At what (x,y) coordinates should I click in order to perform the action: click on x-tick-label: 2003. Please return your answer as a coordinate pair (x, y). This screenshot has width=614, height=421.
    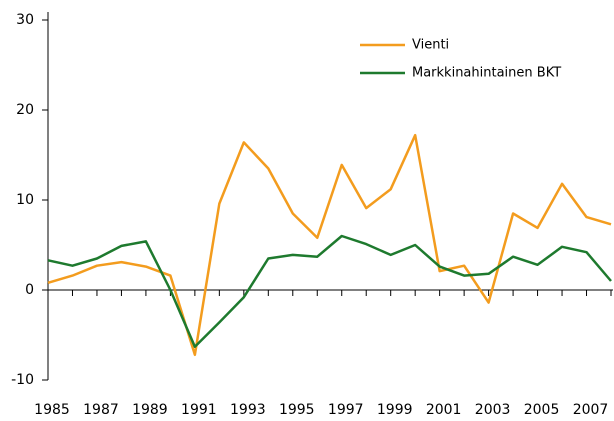
    Looking at the image, I should click on (493, 410).